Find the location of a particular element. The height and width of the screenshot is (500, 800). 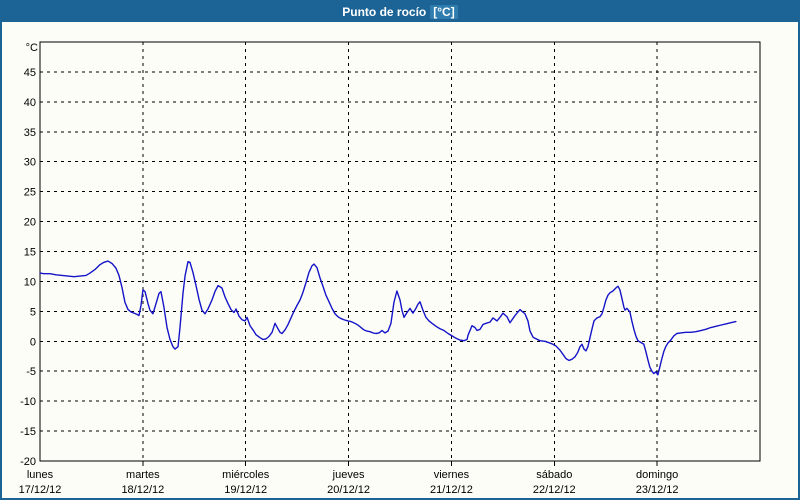

y-tick-label: 5 is located at coordinates (33, 312).